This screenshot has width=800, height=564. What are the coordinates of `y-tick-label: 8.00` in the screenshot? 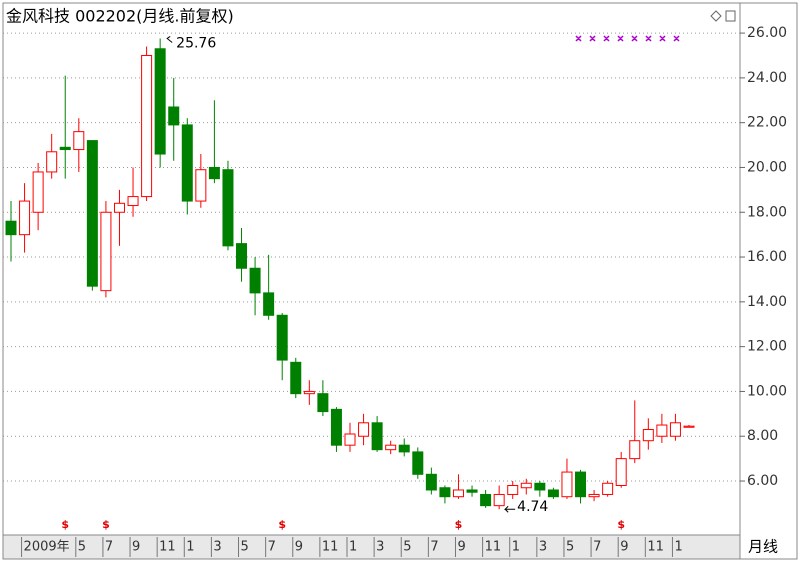 It's located at (762, 436).